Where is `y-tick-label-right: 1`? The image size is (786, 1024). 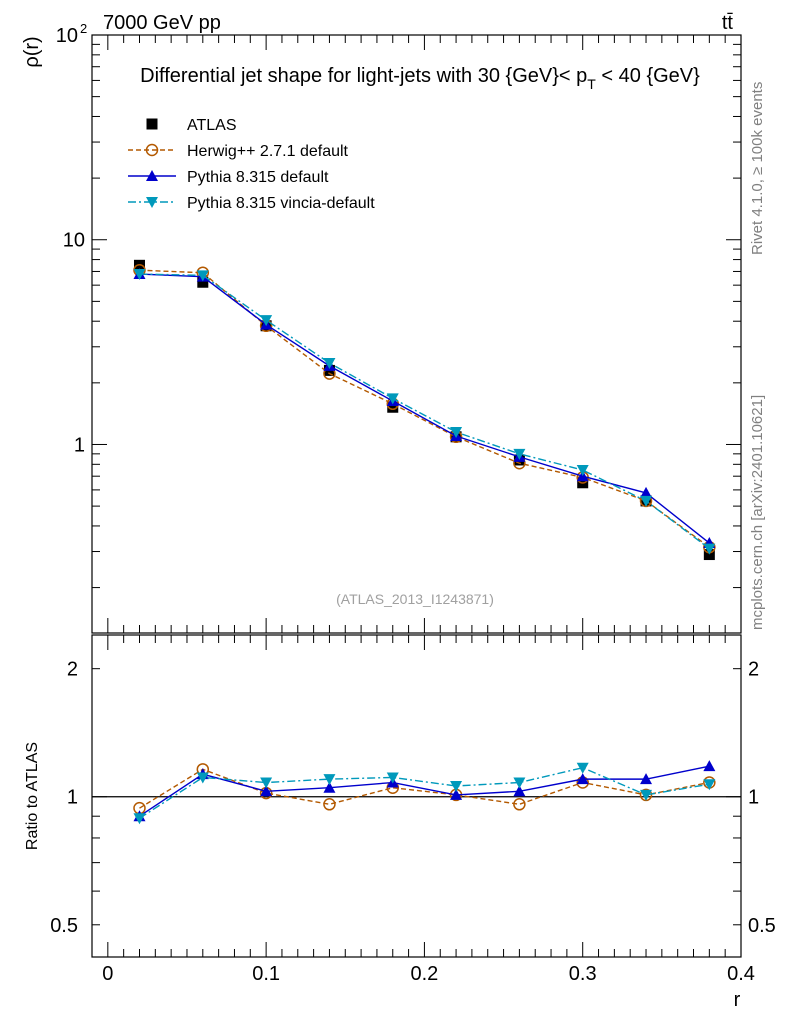 y-tick-label-right: 1 is located at coordinates (753, 798).